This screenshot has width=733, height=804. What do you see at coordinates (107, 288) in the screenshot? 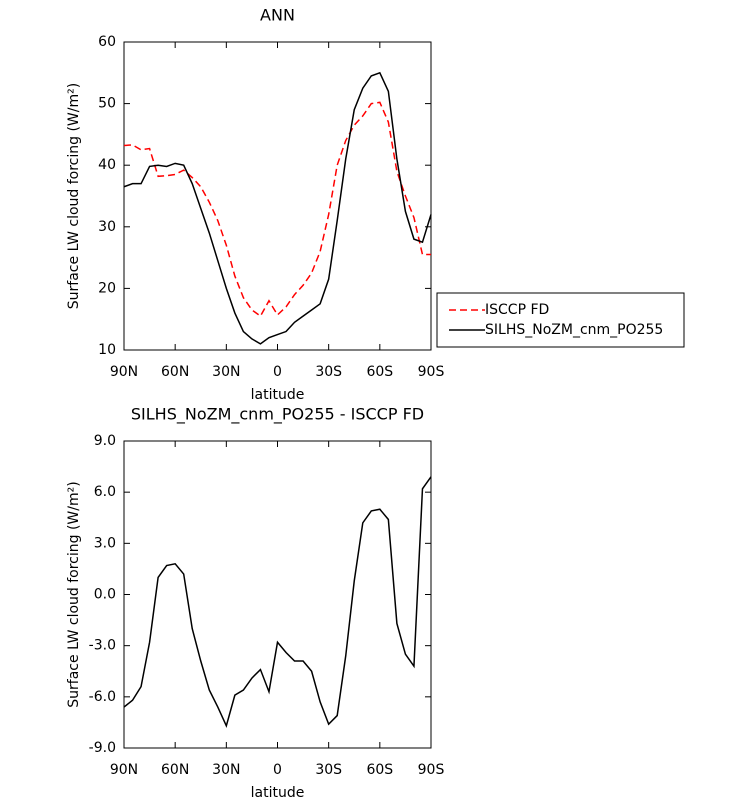
I see `y-tick-label: 20` at bounding box center [107, 288].